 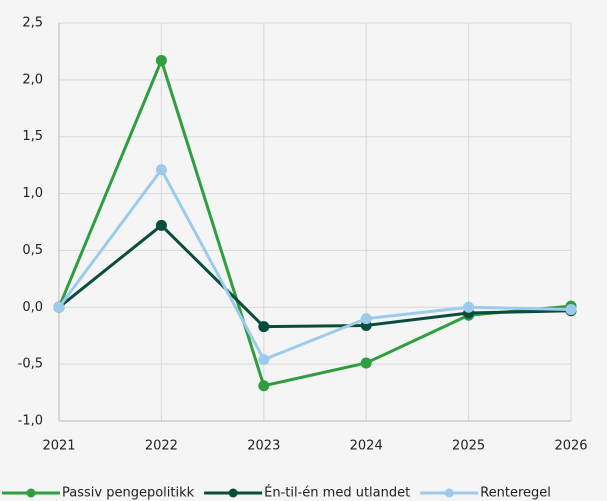 What do you see at coordinates (30, 364) in the screenshot?
I see `y-tick-label: -0,5` at bounding box center [30, 364].